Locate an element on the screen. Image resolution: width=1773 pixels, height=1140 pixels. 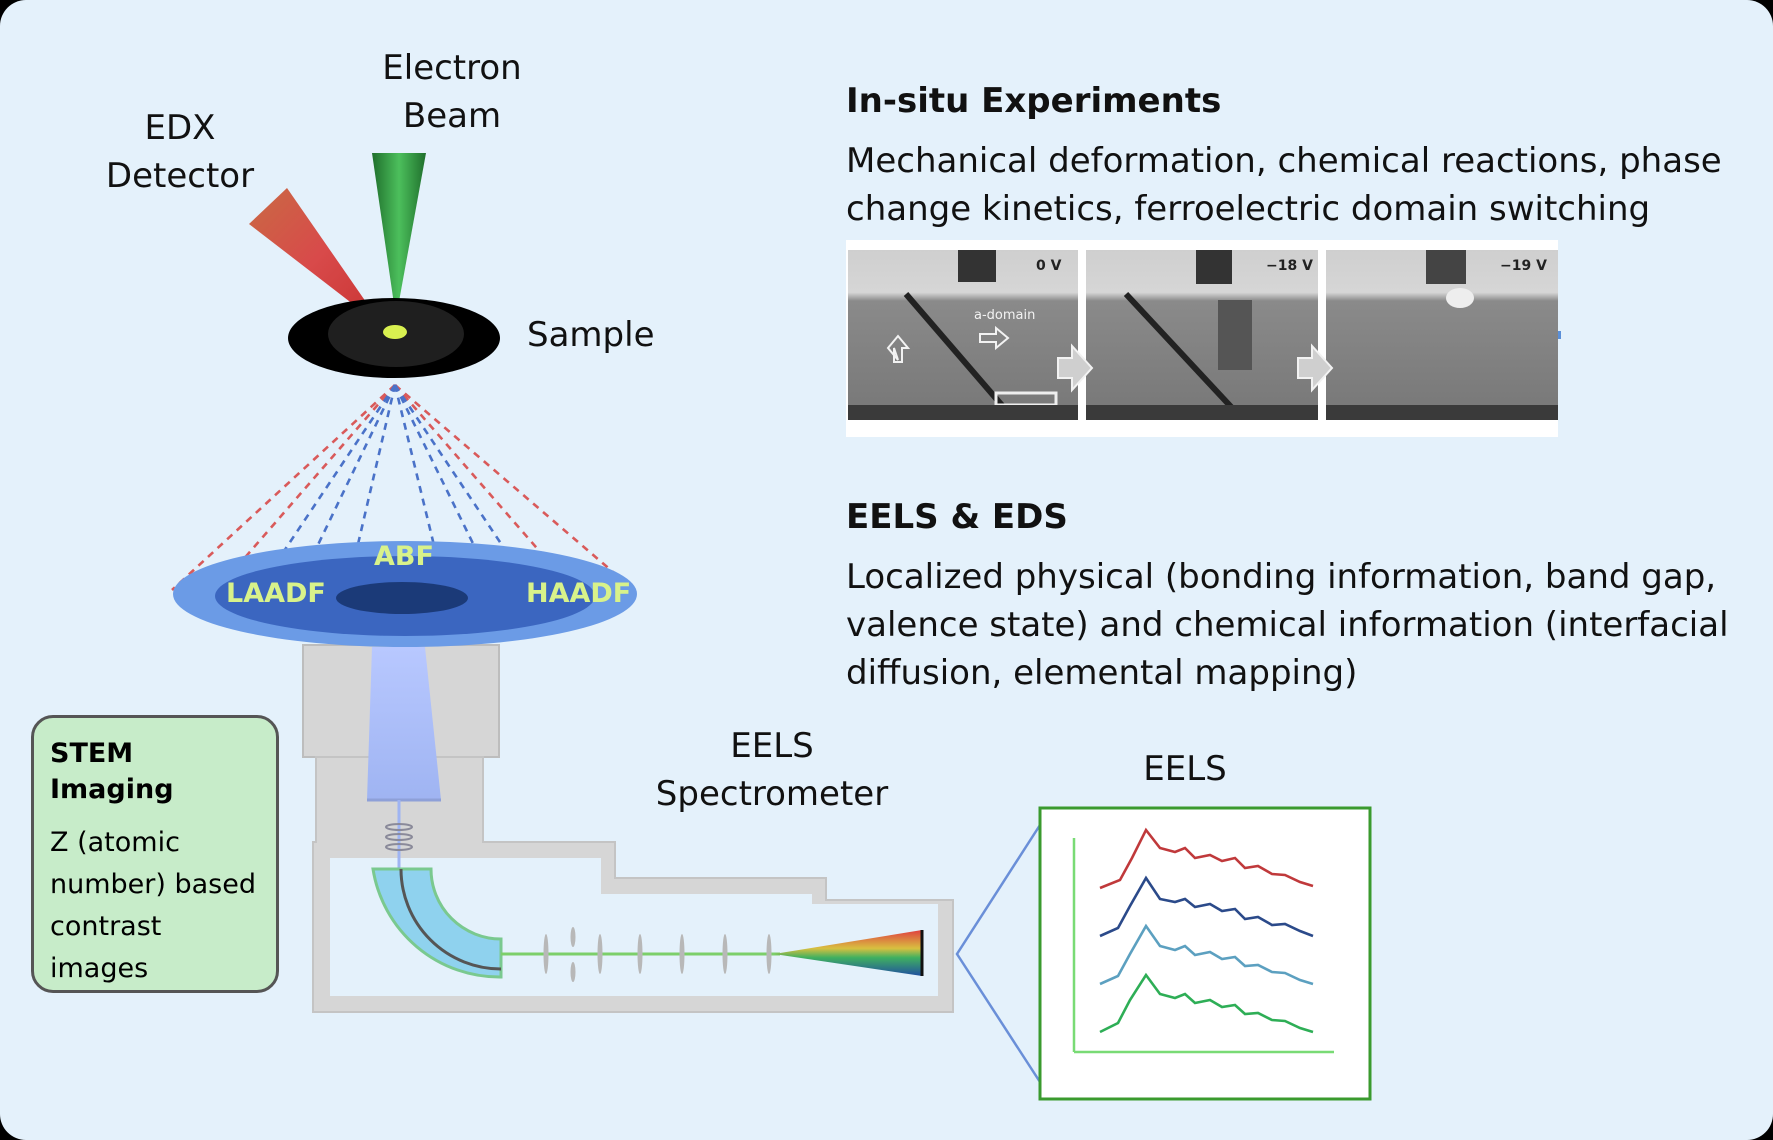
edx-detector-label: EDX Detector is located at coordinates (180, 152).